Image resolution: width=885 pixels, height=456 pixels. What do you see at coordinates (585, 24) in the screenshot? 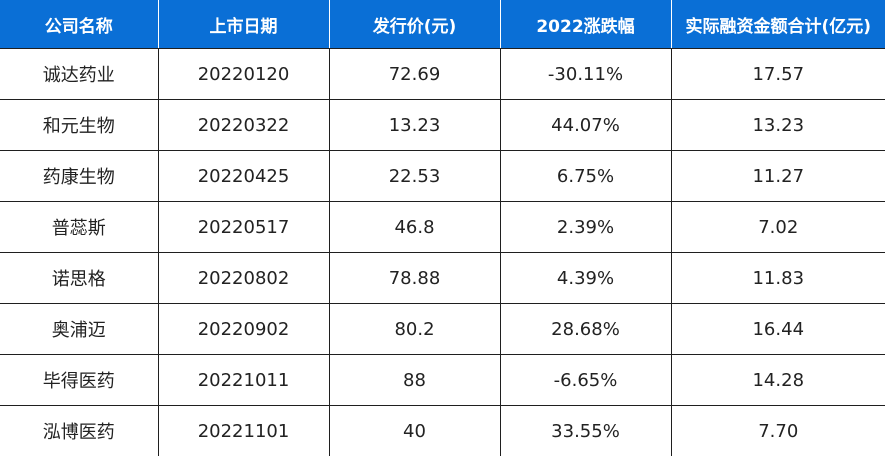
I see `header-2022-change: 2022涨跌幅` at bounding box center [585, 24].